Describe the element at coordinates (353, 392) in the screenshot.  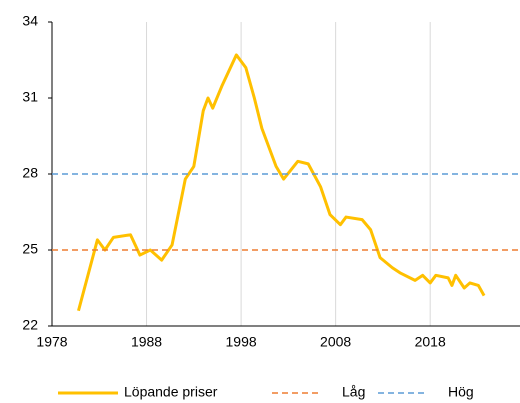
I see `legend-label: Låg` at that location.